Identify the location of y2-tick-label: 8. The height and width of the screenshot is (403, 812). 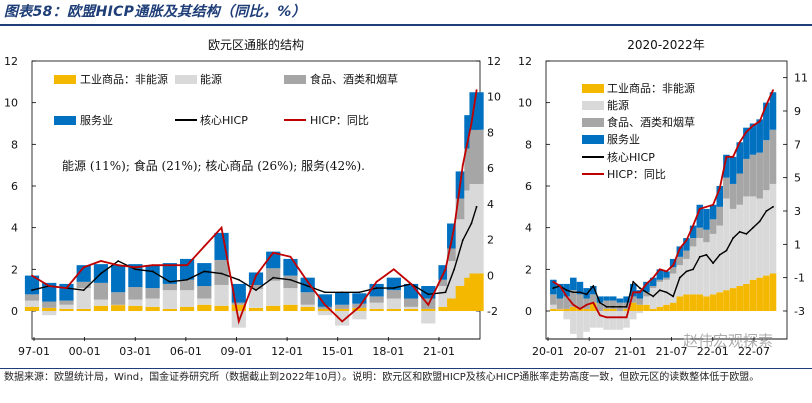
(490, 132).